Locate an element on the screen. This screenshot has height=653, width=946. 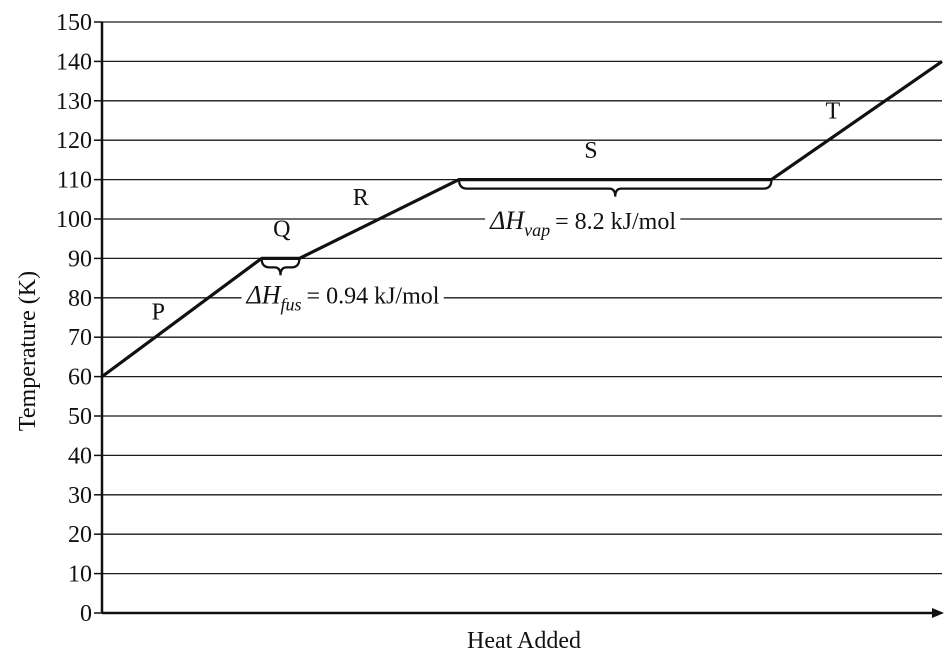
y-tick-label: 10 is located at coordinates (80, 575).